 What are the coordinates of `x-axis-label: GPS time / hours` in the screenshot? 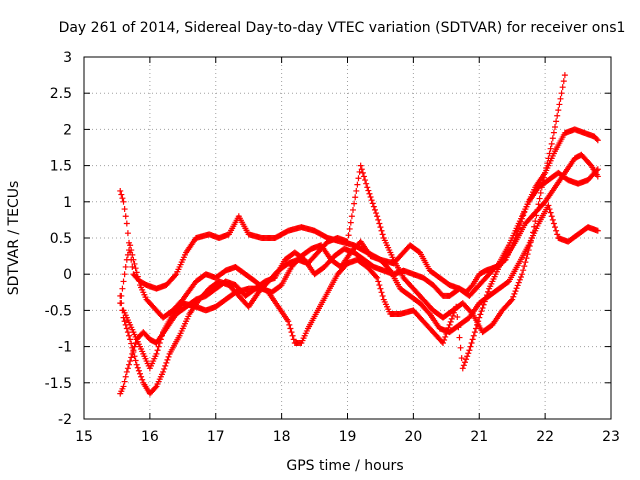 It's located at (344, 466).